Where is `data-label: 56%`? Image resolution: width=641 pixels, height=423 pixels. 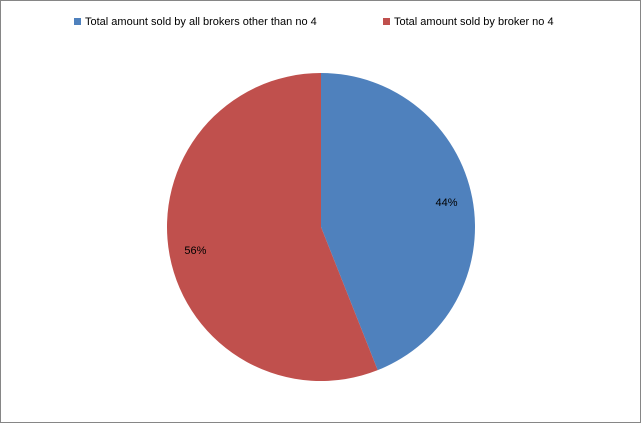 data-label: 56% is located at coordinates (195, 251).